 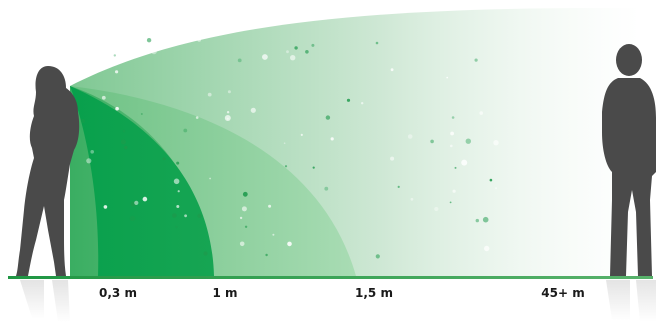 What do you see at coordinates (338, 301) in the screenshot?
I see `floor-reflection` at bounding box center [338, 301].